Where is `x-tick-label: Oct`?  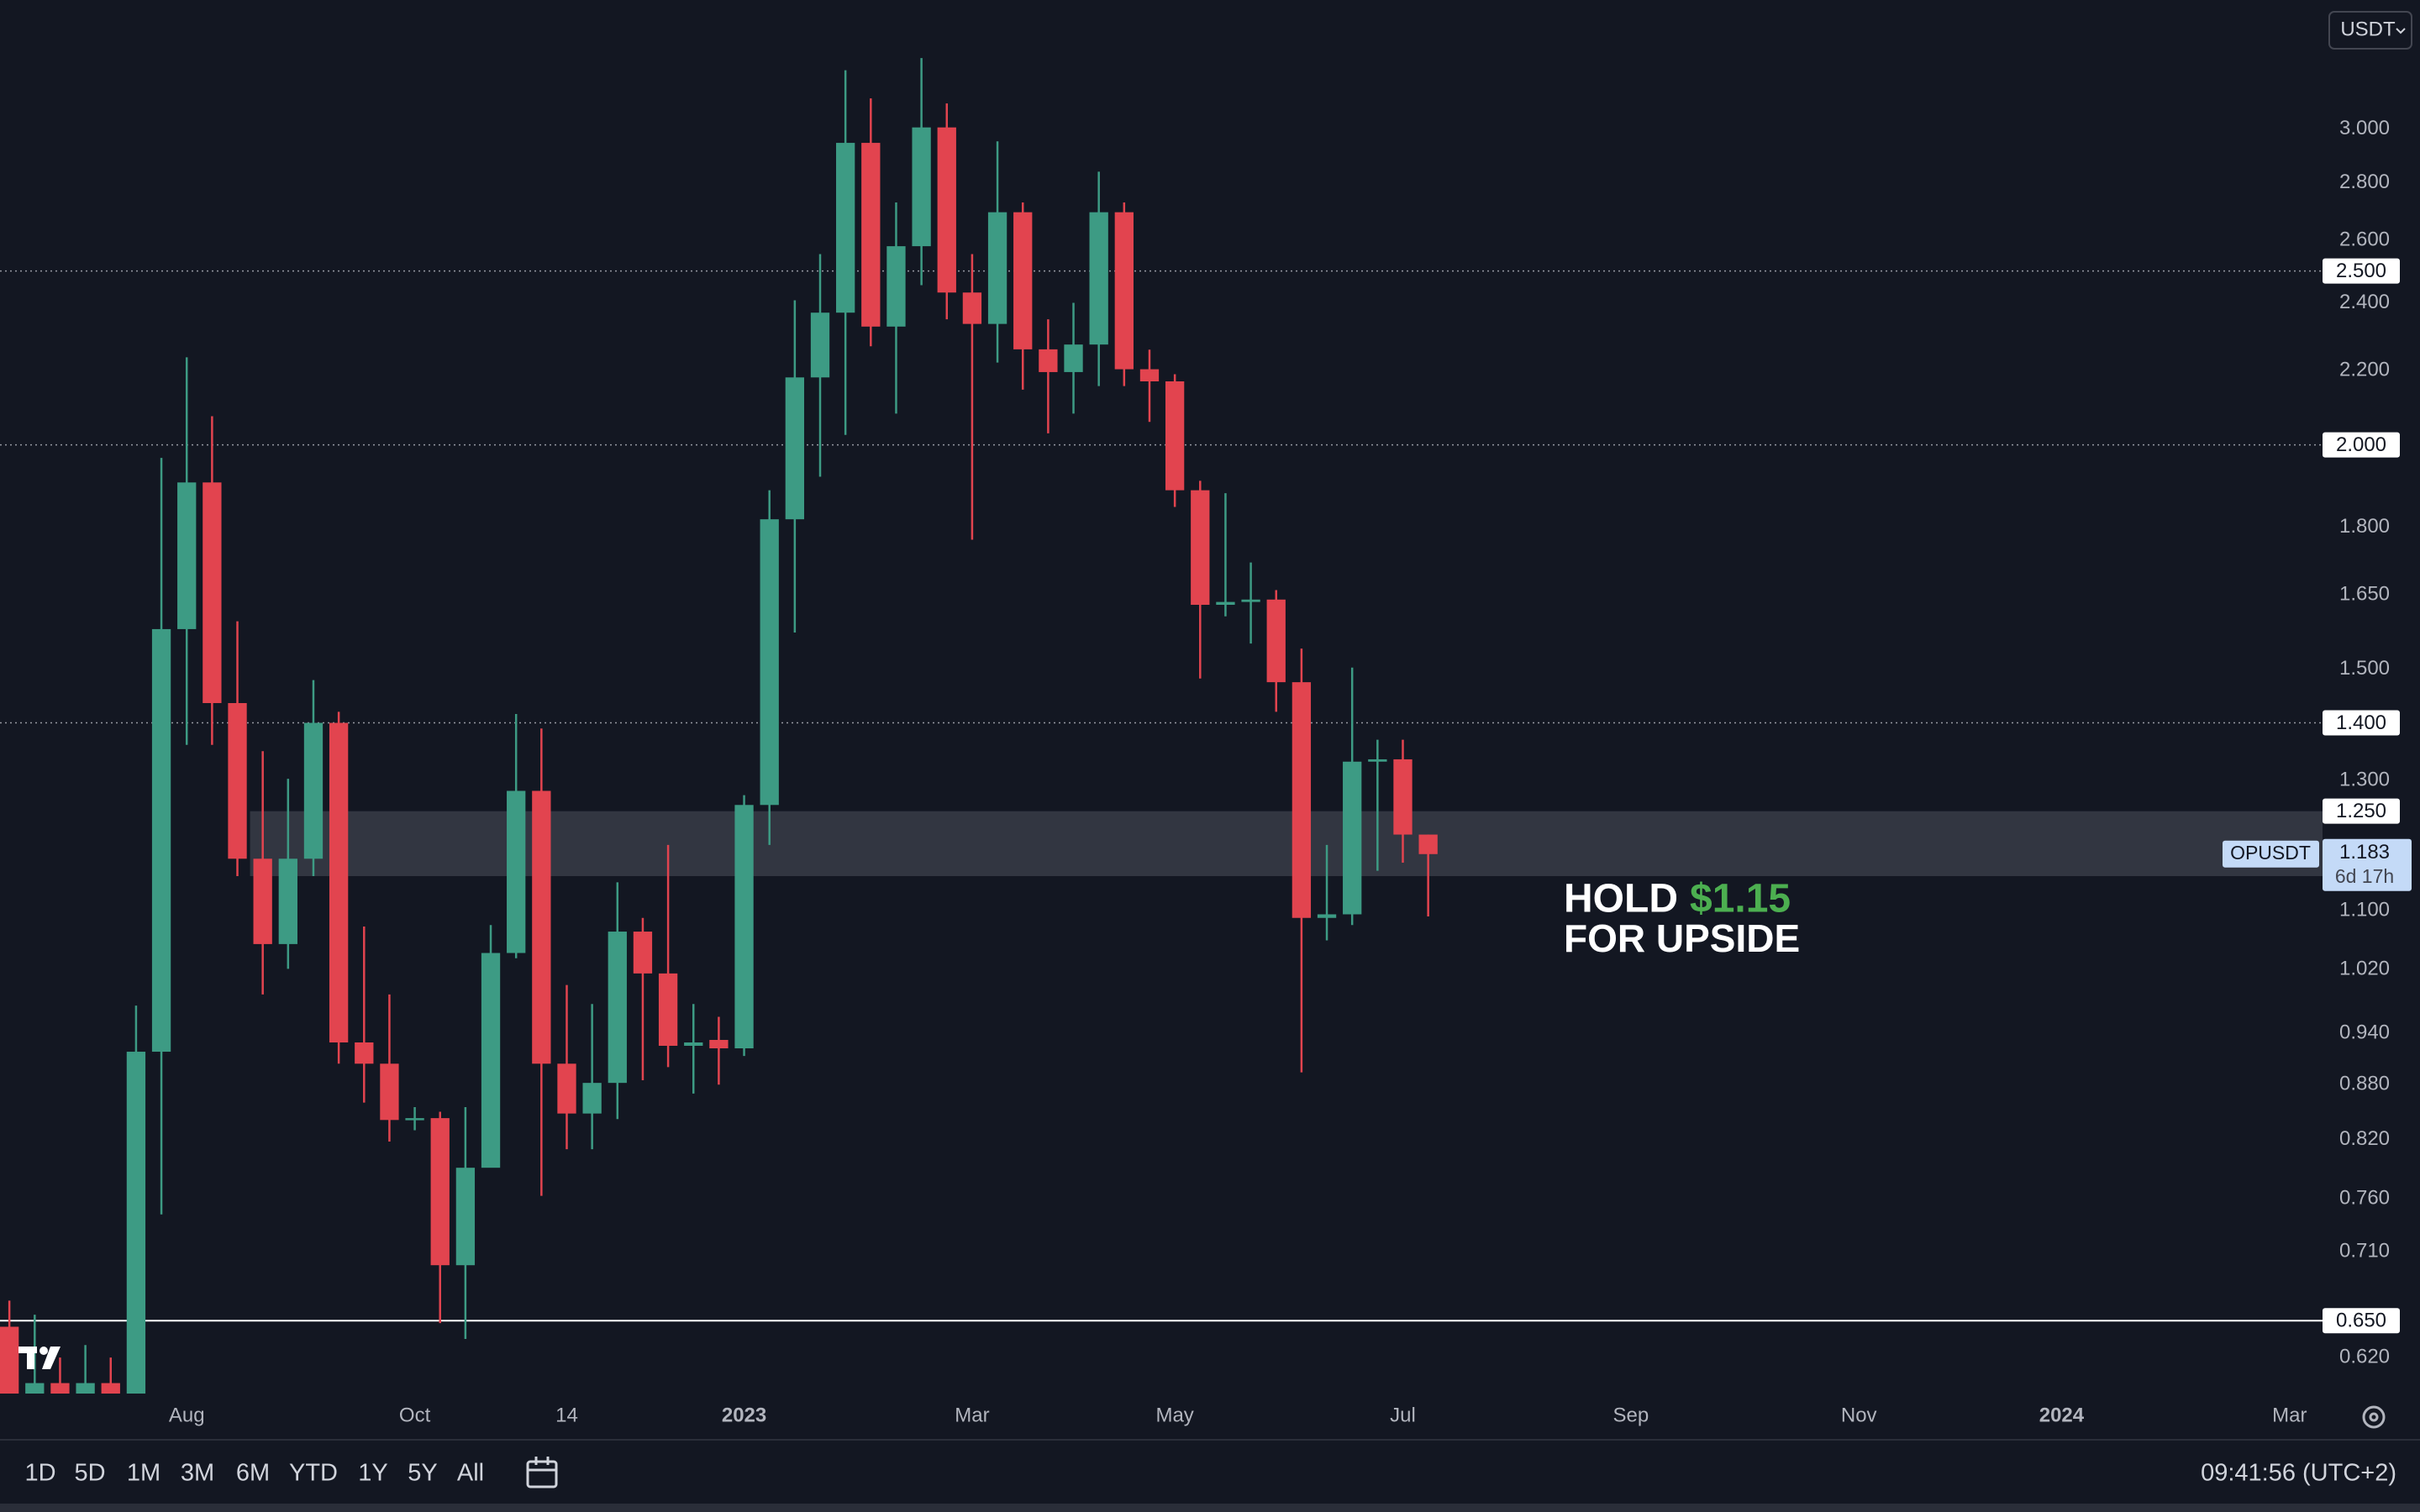
x-tick-label: Oct is located at coordinates (415, 1415).